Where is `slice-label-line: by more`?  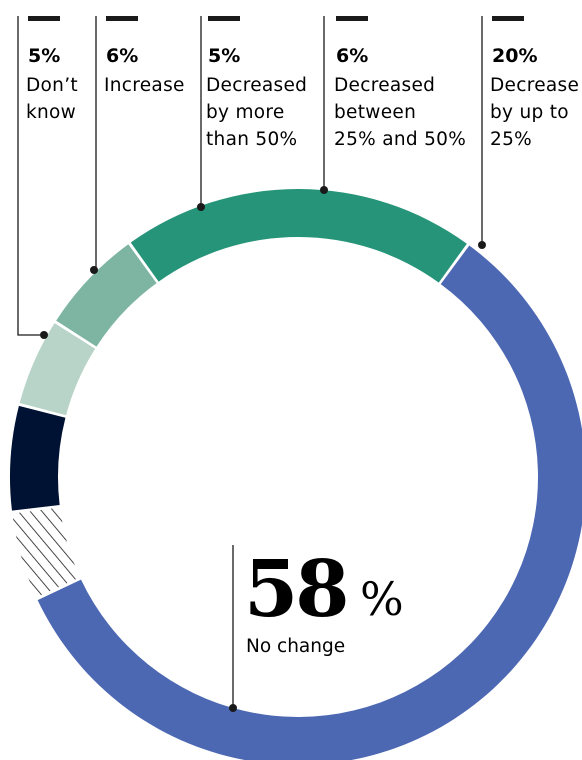 slice-label-line: by more is located at coordinates (245, 112).